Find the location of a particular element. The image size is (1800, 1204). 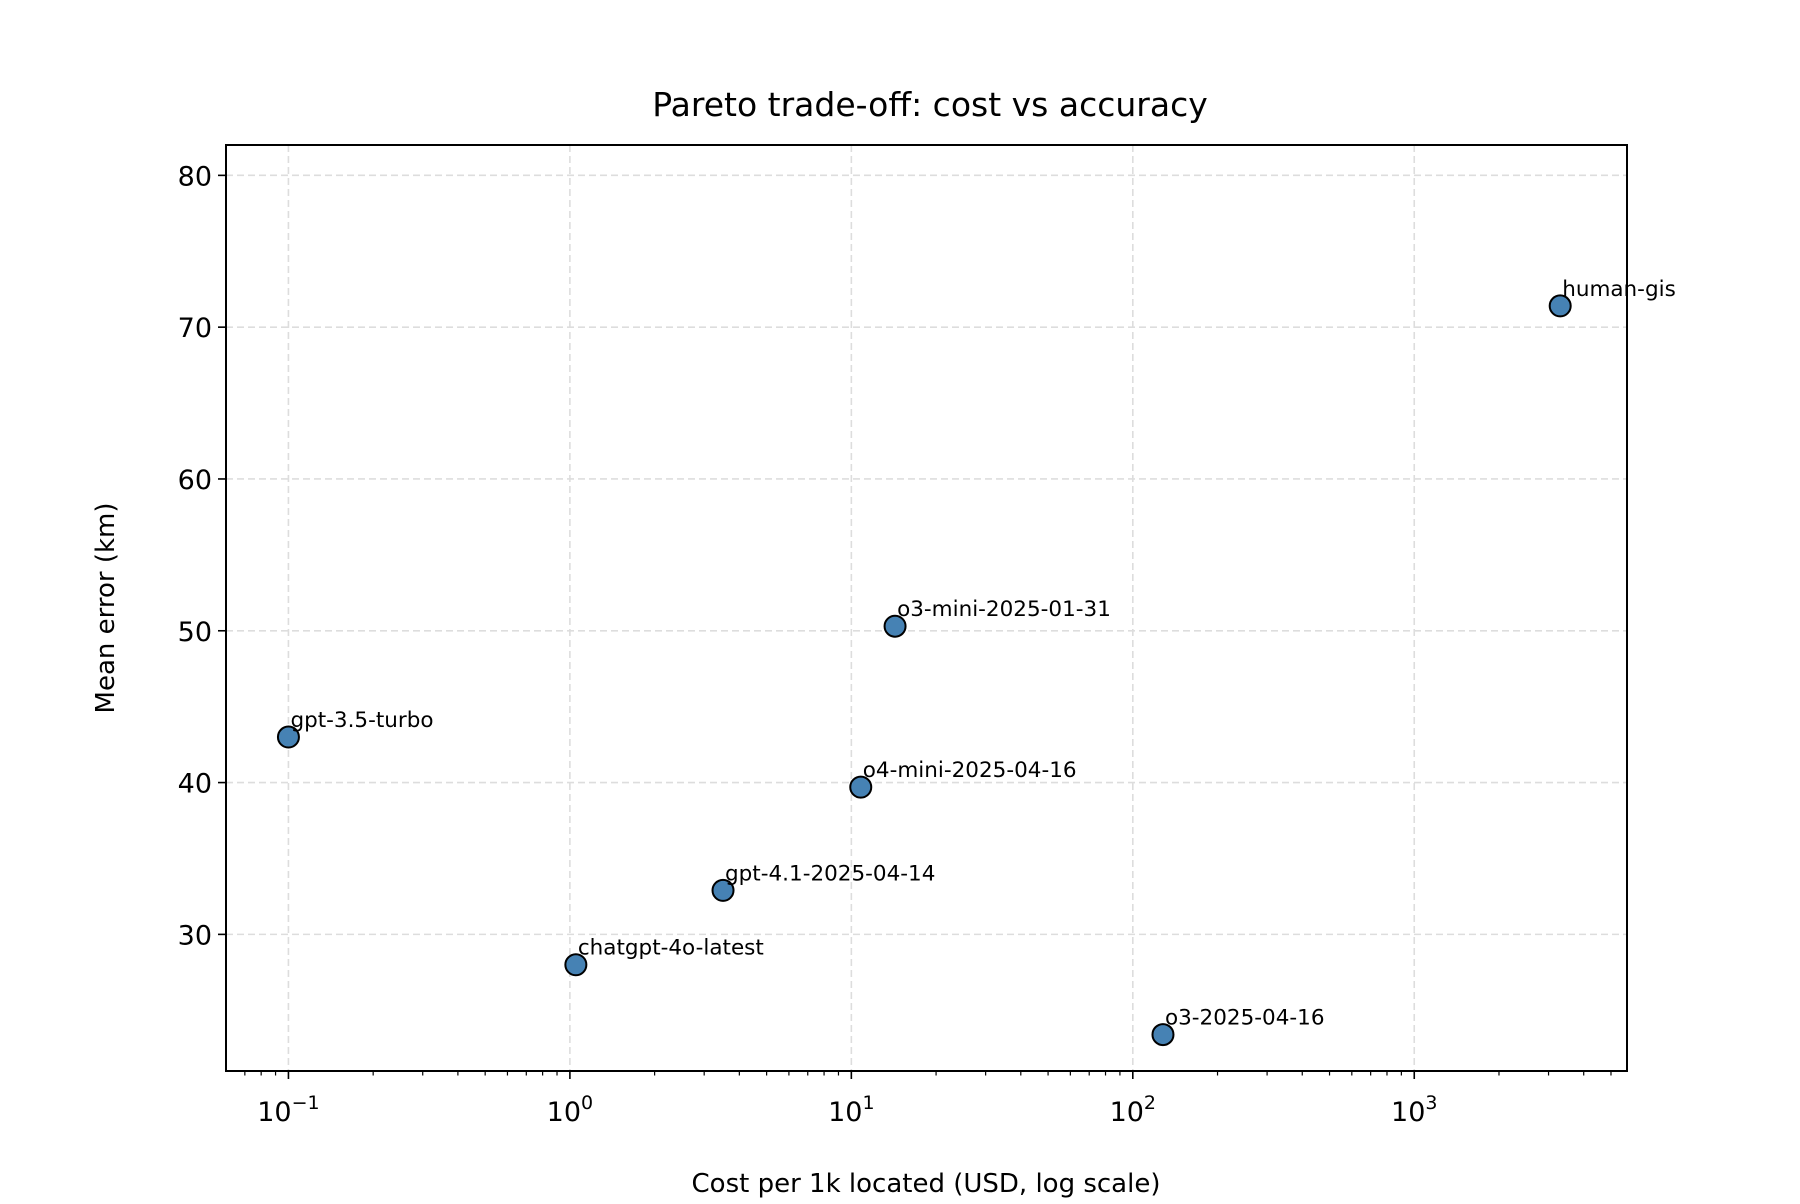

point-label: gpt-4.1-2025-04-14 is located at coordinates (830, 873).